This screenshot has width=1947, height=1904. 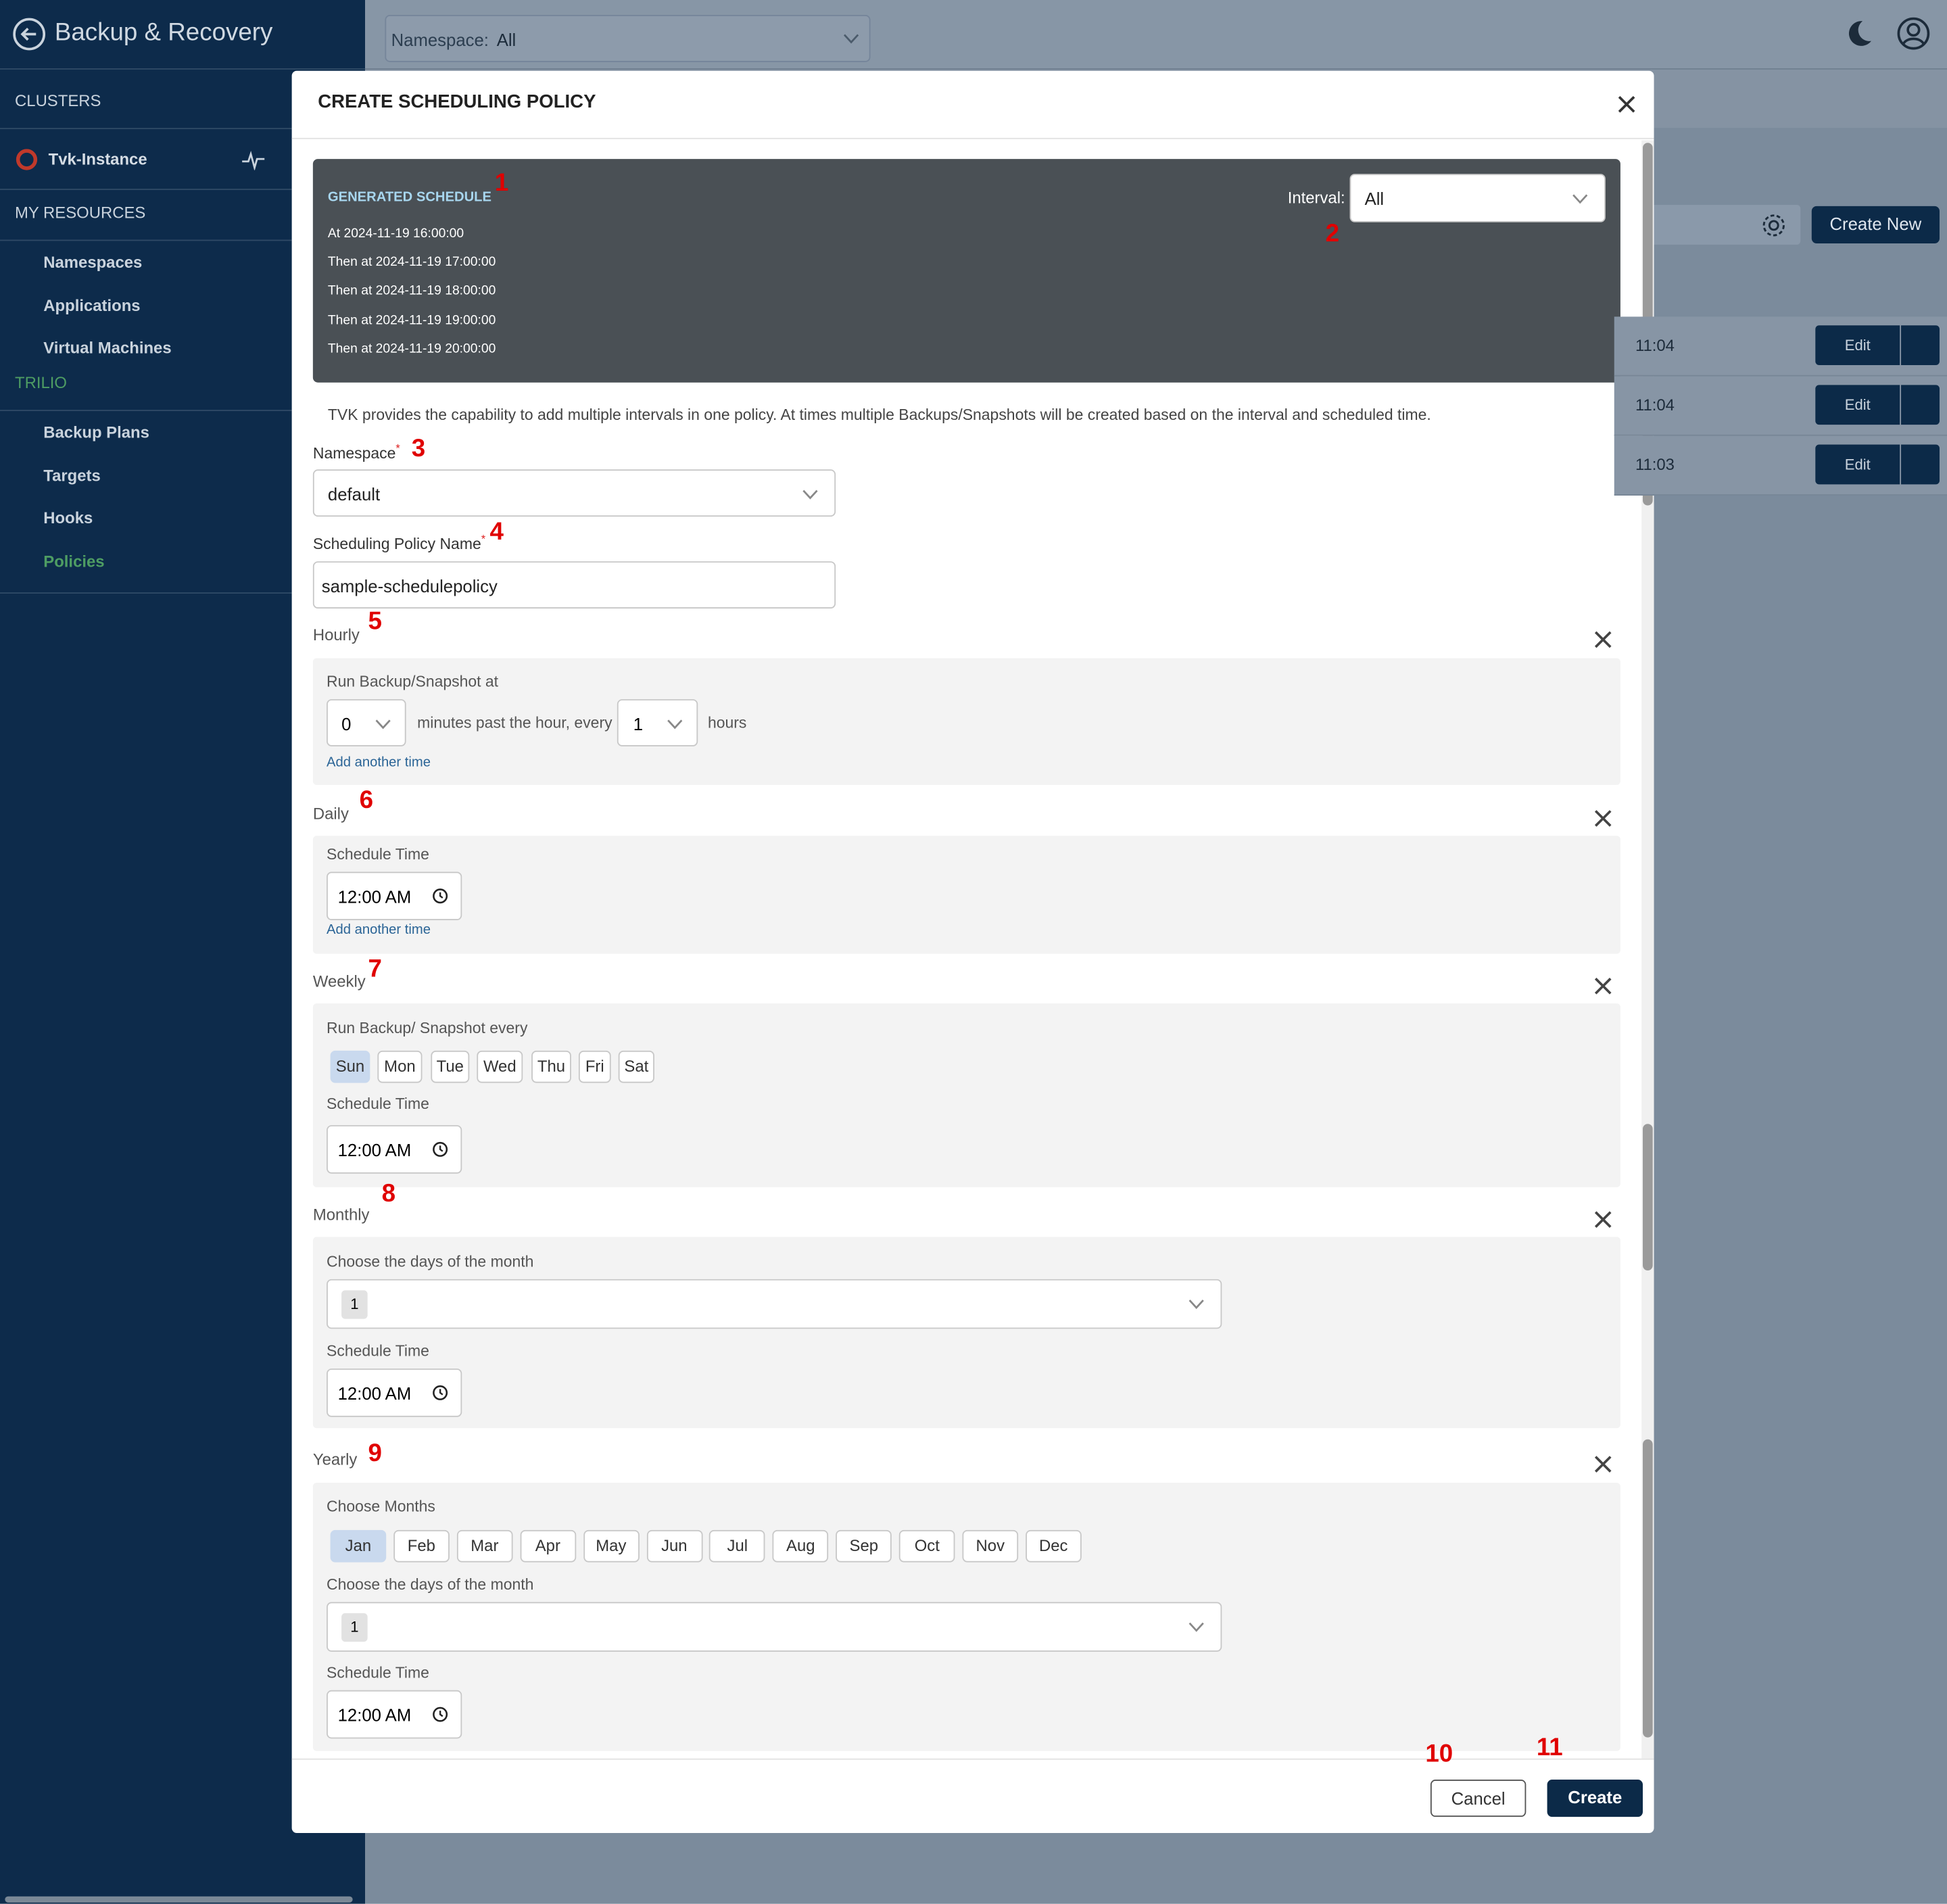 I want to click on annotation: 5, so click(x=375, y=622).